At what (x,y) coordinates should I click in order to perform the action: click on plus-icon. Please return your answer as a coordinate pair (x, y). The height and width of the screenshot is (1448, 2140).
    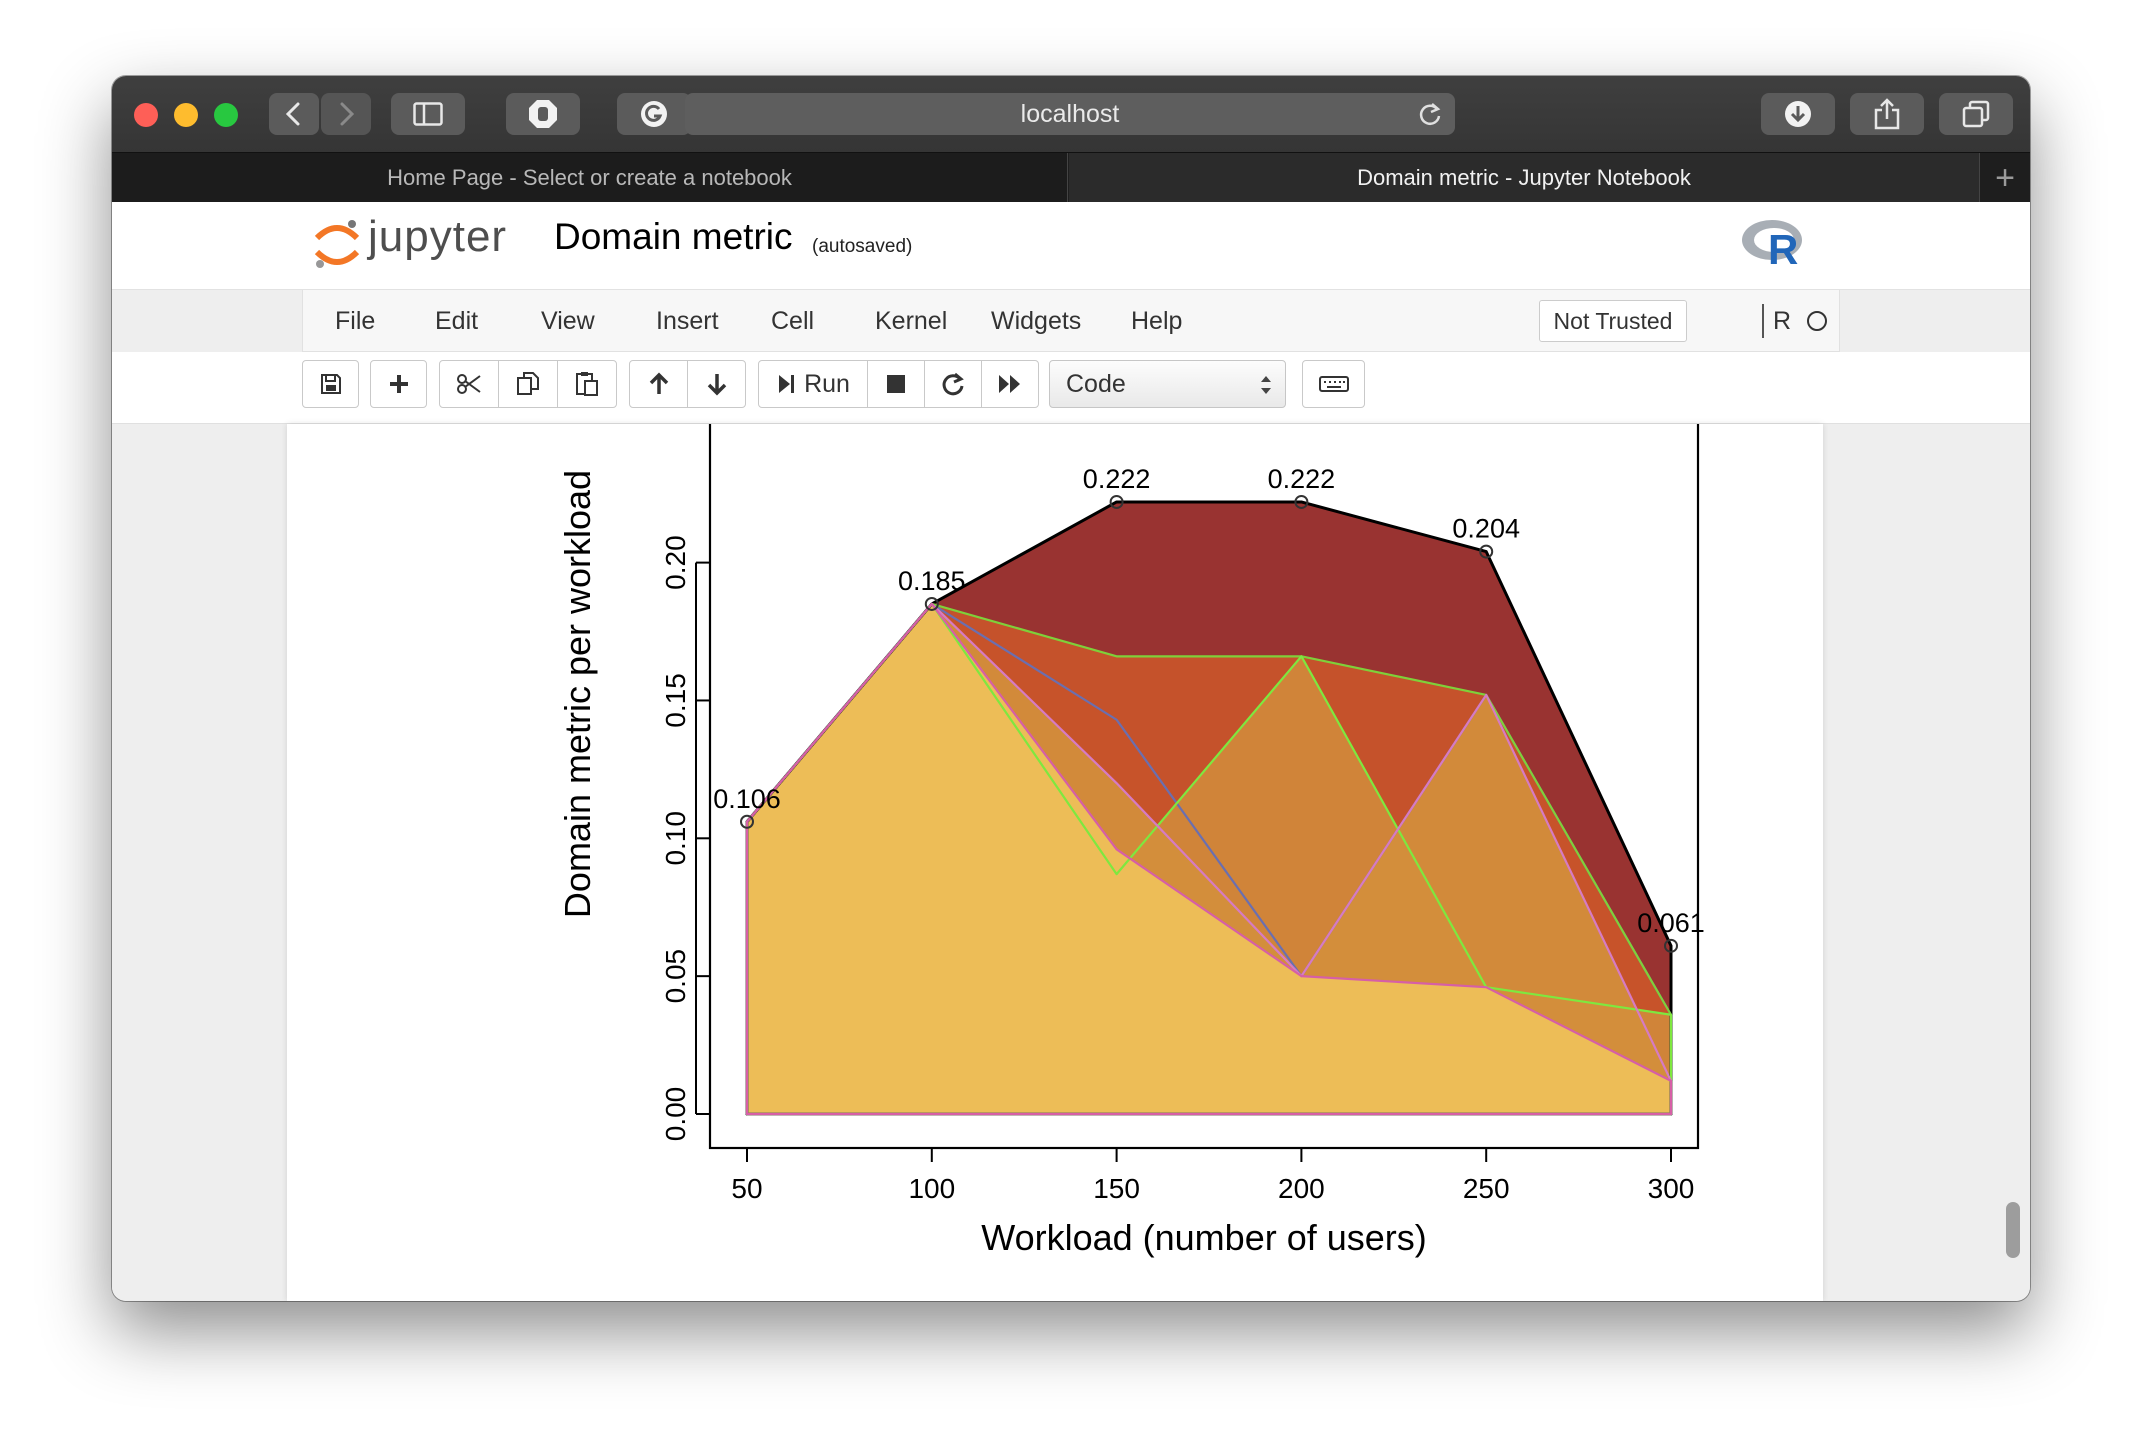
    Looking at the image, I should click on (398, 384).